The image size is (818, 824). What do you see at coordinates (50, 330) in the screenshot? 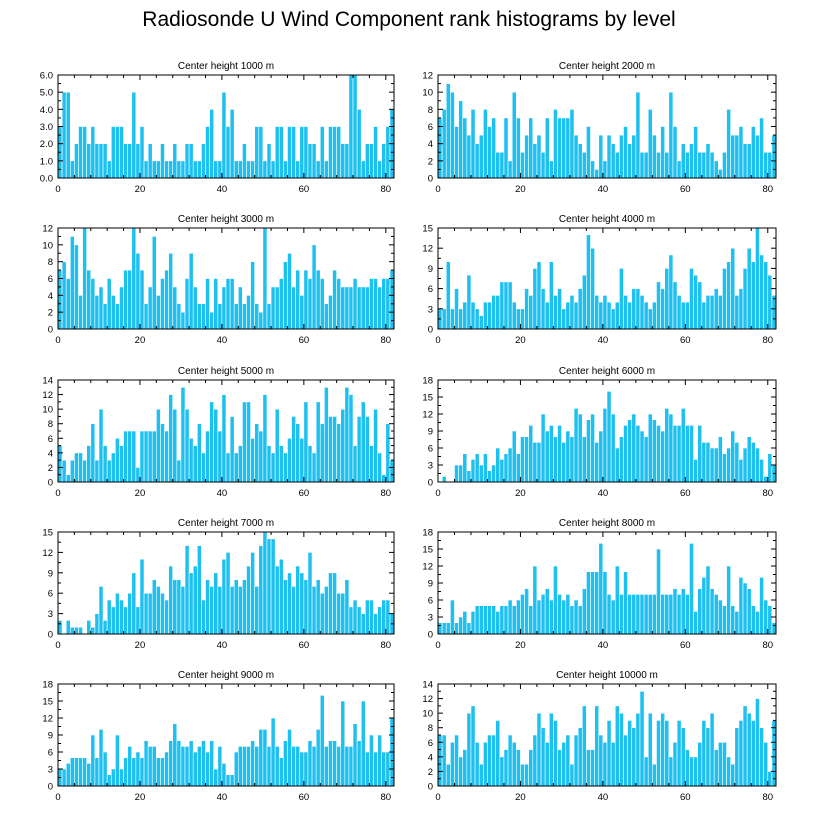
I see `y-tick-label: 0` at bounding box center [50, 330].